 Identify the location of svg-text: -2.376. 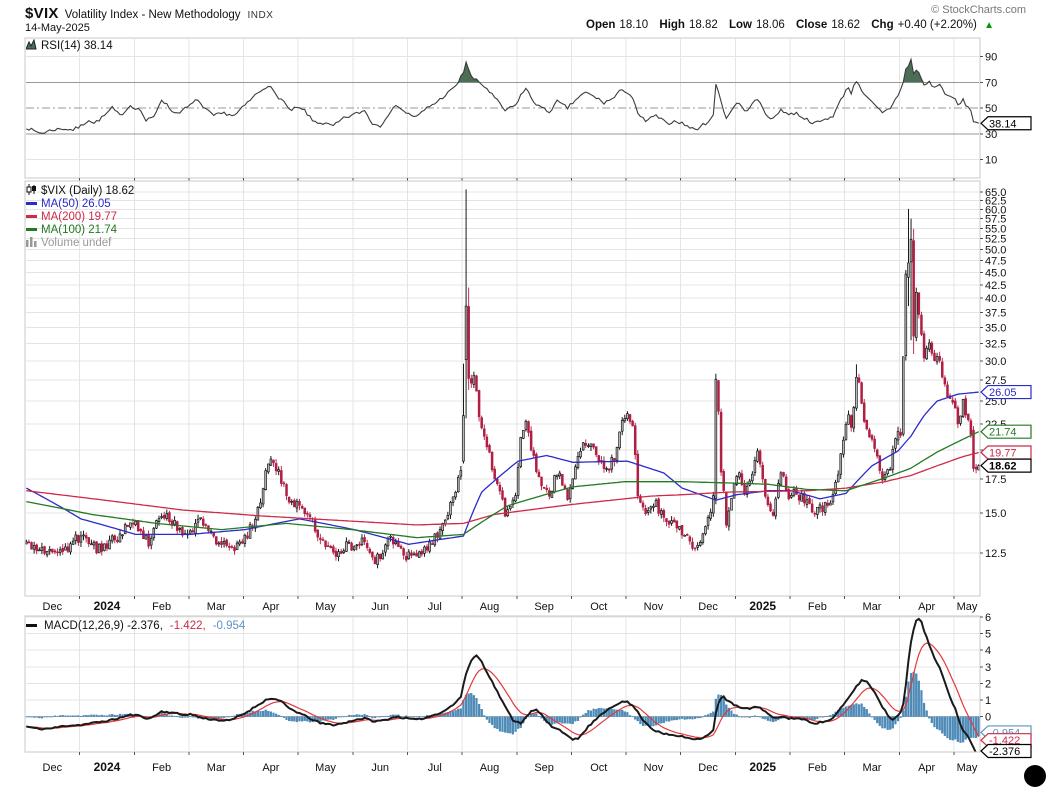
(1004, 752).